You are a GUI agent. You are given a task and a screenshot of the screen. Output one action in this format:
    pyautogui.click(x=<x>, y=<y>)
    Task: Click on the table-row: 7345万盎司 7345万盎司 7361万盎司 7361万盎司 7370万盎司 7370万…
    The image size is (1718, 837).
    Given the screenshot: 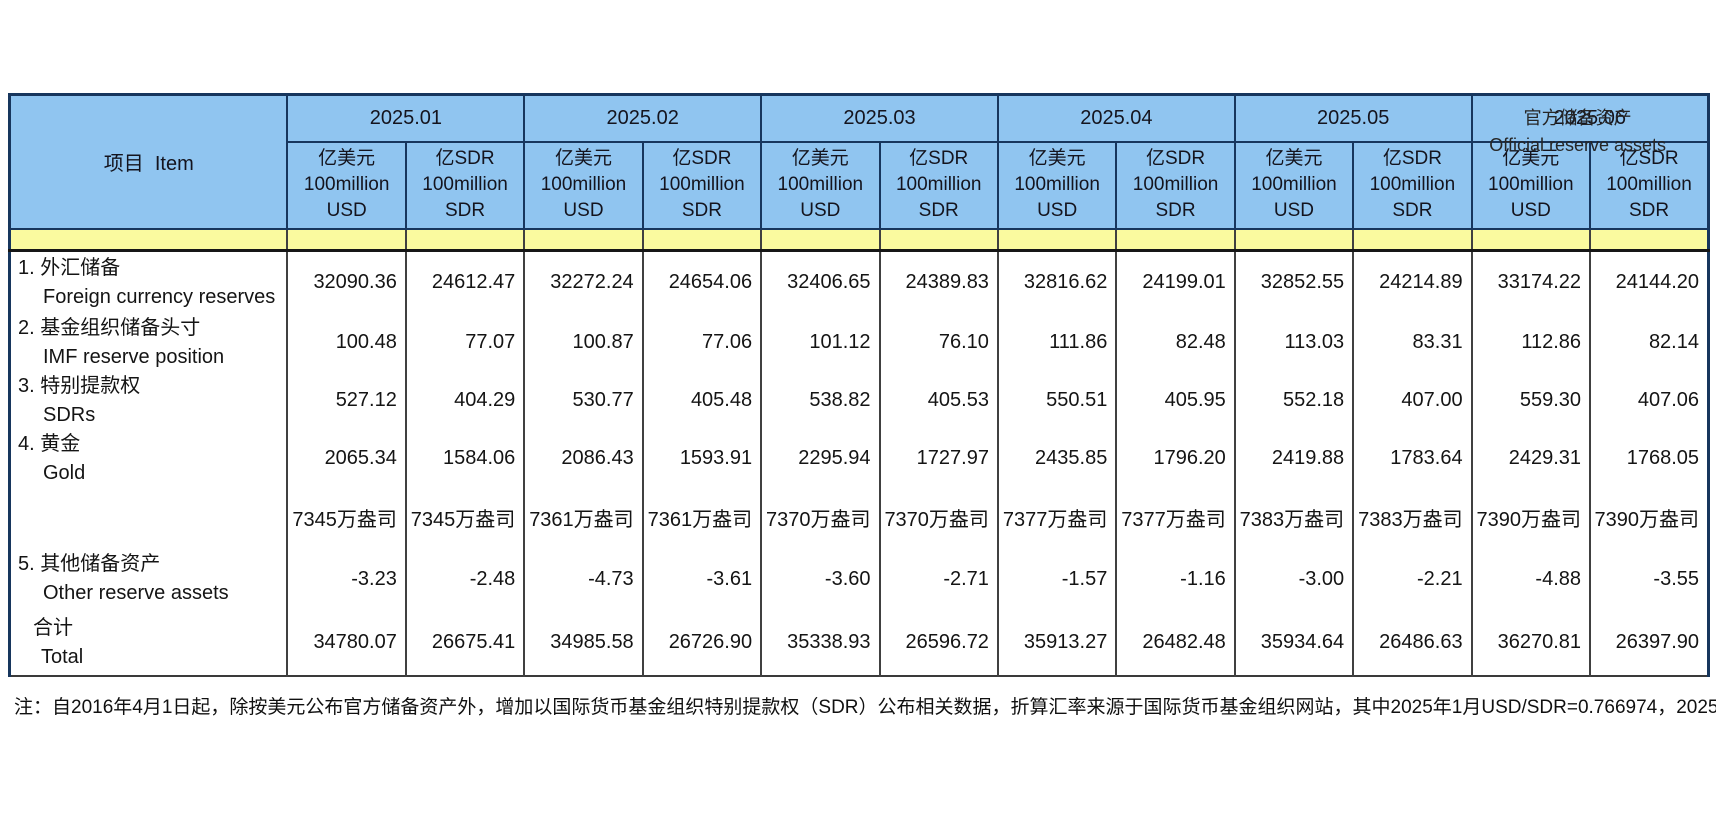 What is the action you would take?
    pyautogui.click(x=859, y=517)
    